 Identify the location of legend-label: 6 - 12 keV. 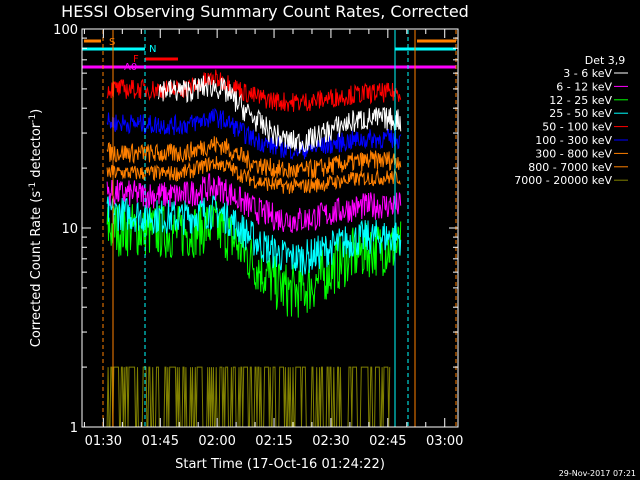
(584, 86).